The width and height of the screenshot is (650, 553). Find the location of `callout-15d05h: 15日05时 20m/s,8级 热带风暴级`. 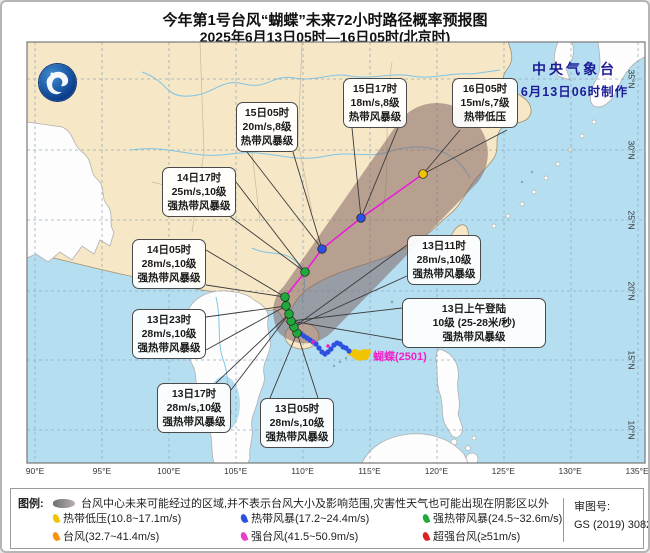

callout-15d05h: 15日05时 20m/s,8级 热带风暴级 is located at coordinates (267, 127).